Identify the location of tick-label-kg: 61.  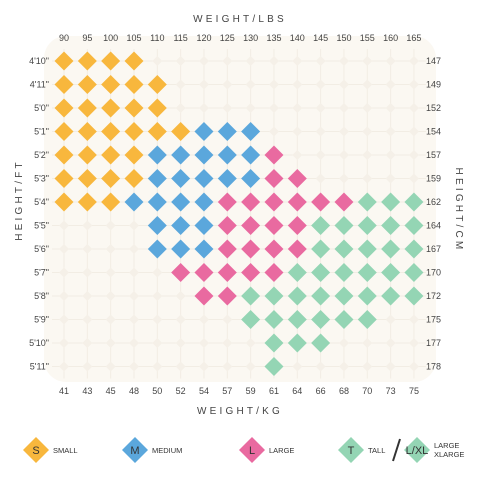
(274, 391).